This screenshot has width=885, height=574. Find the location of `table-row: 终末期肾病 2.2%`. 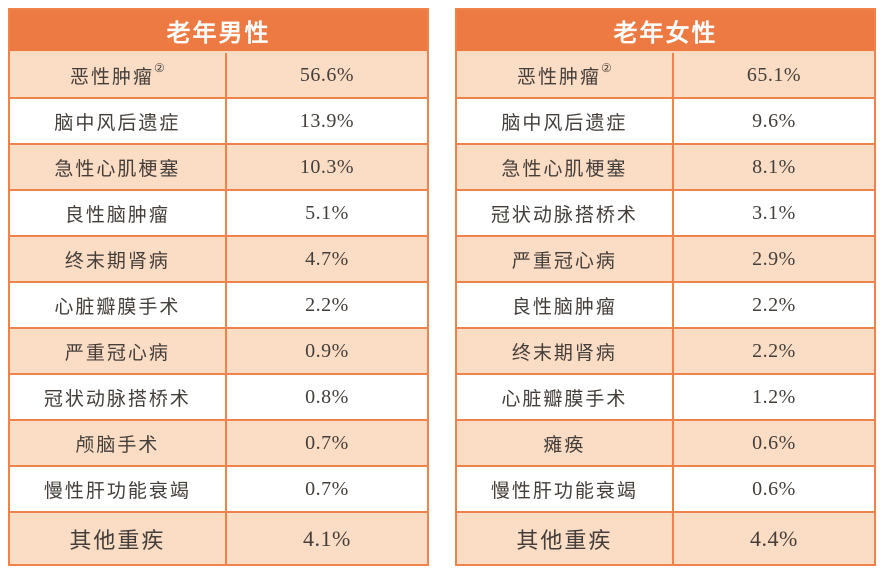

table-row: 终末期肾病 2.2% is located at coordinates (665, 350).